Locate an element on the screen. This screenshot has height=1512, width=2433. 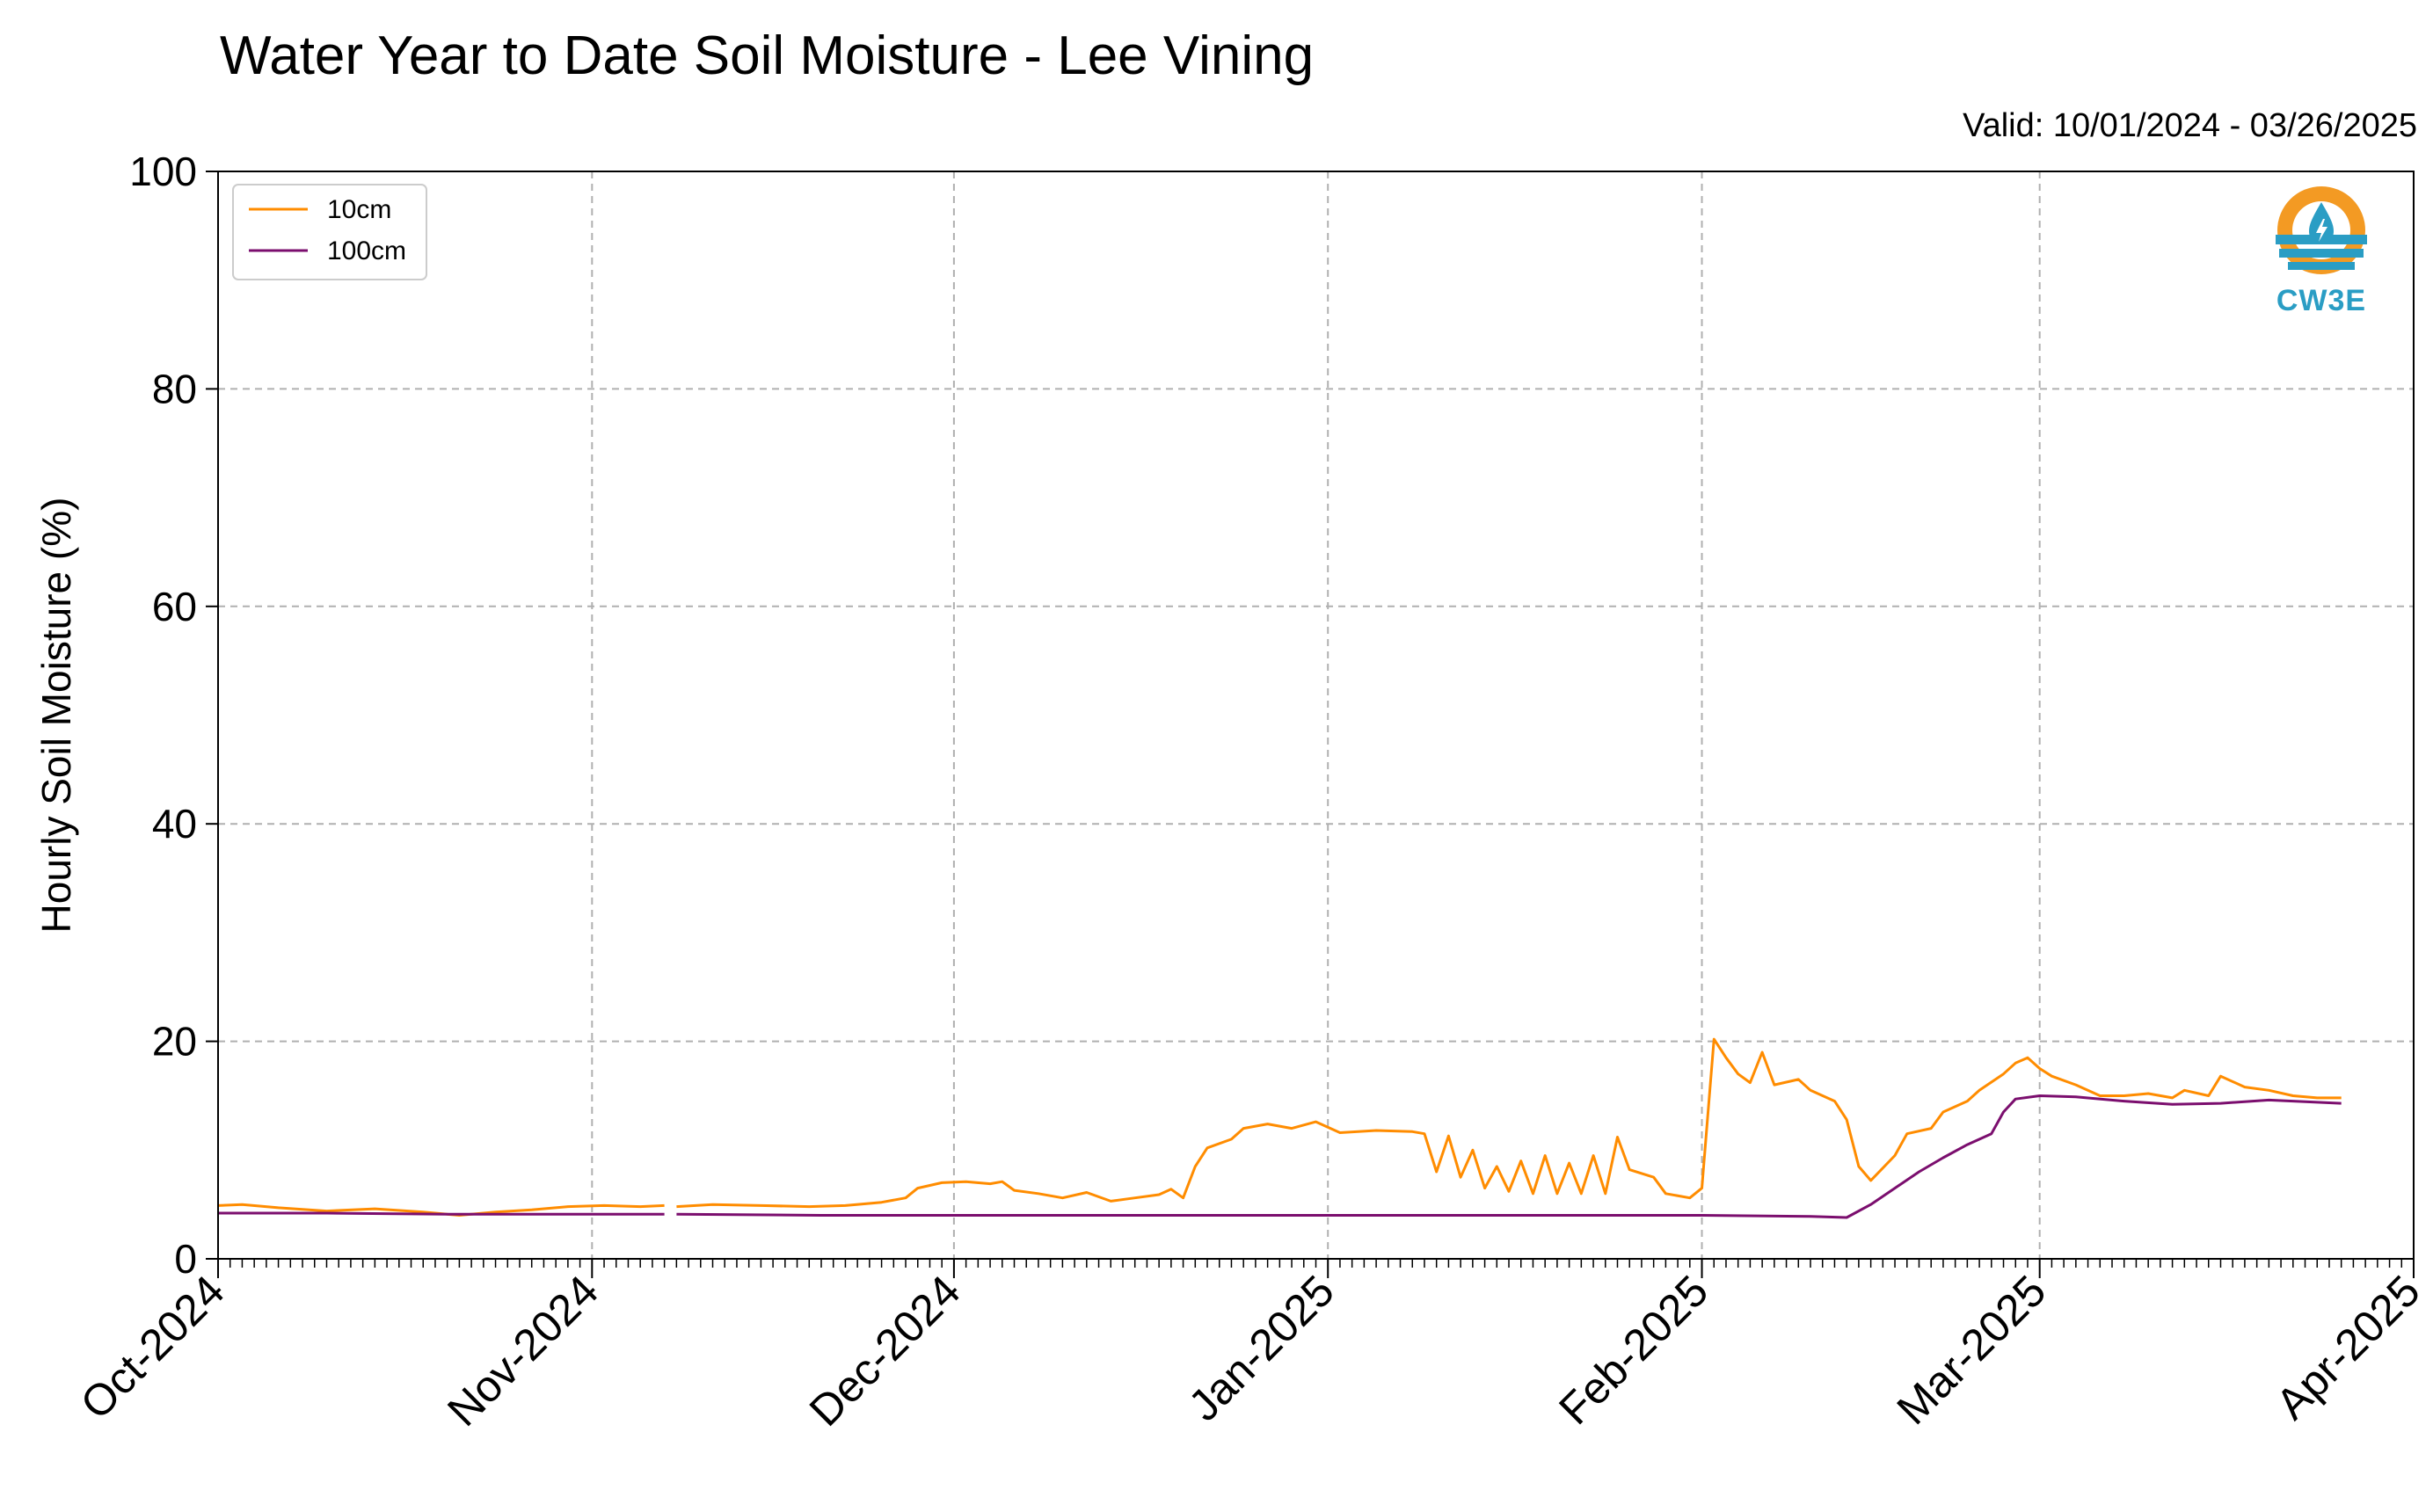
legend-label-10cm: 10cm is located at coordinates (359, 210).